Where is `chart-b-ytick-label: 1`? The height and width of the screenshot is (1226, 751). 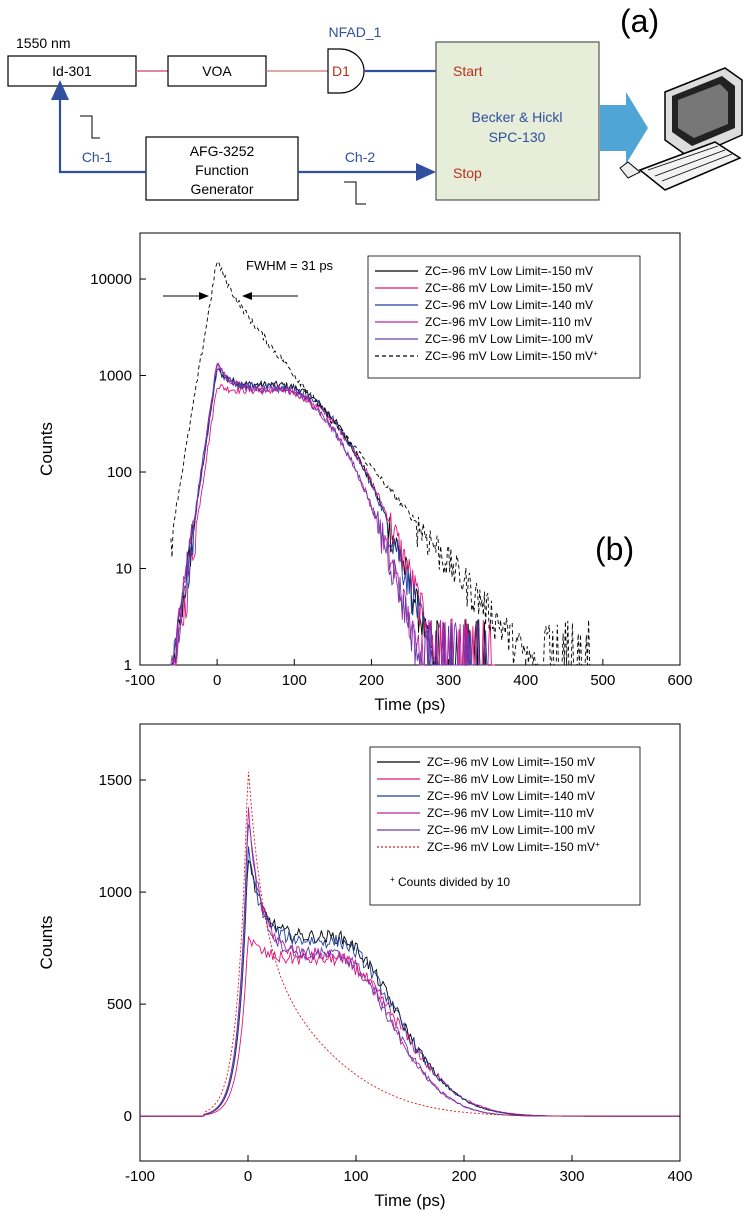 chart-b-ytick-label: 1 is located at coordinates (128, 665).